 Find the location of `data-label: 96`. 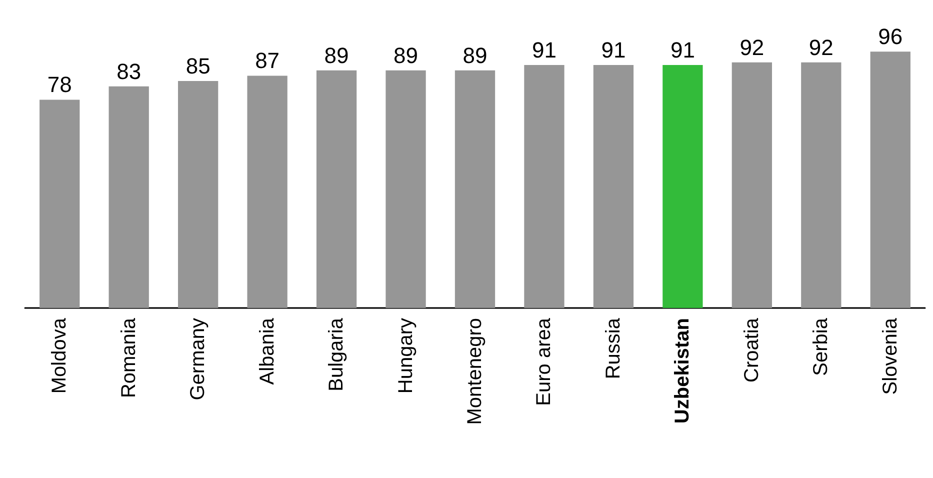

data-label: 96 is located at coordinates (890, 37).